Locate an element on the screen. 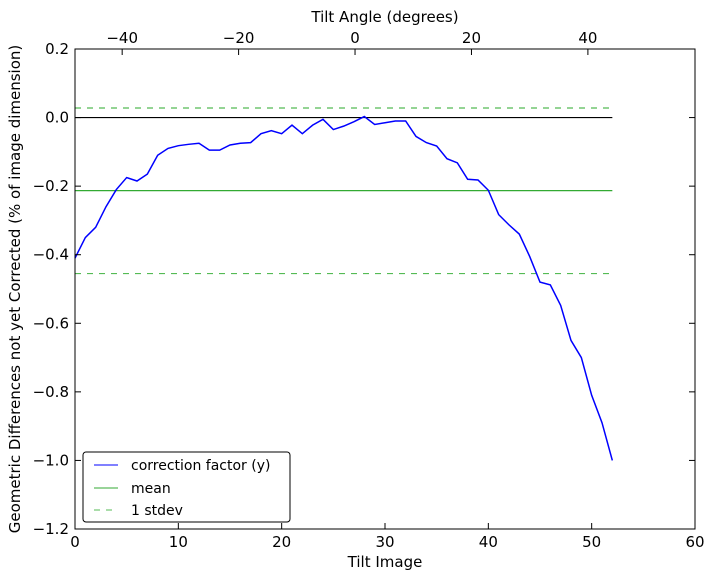 Image resolution: width=714 pixels, height=579 pixels. top-x-tick-label: 40 is located at coordinates (587, 38).